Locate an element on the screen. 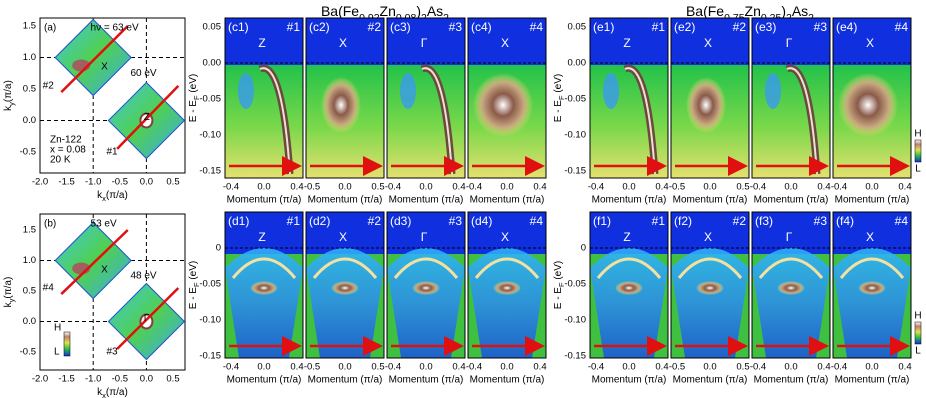  x-tick-label: -2.0 is located at coordinates (40, 182).